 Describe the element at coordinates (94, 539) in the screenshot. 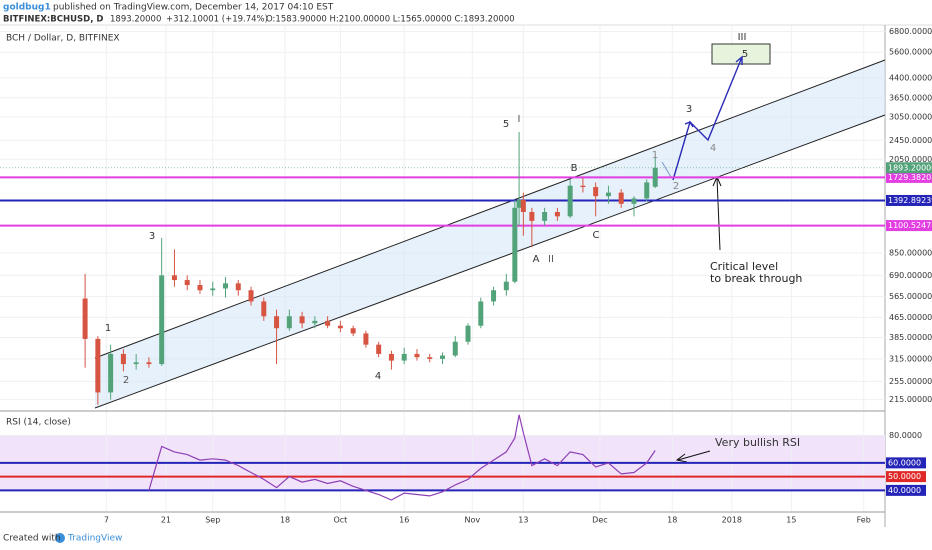

I see `footer-brand: TradingView` at that location.